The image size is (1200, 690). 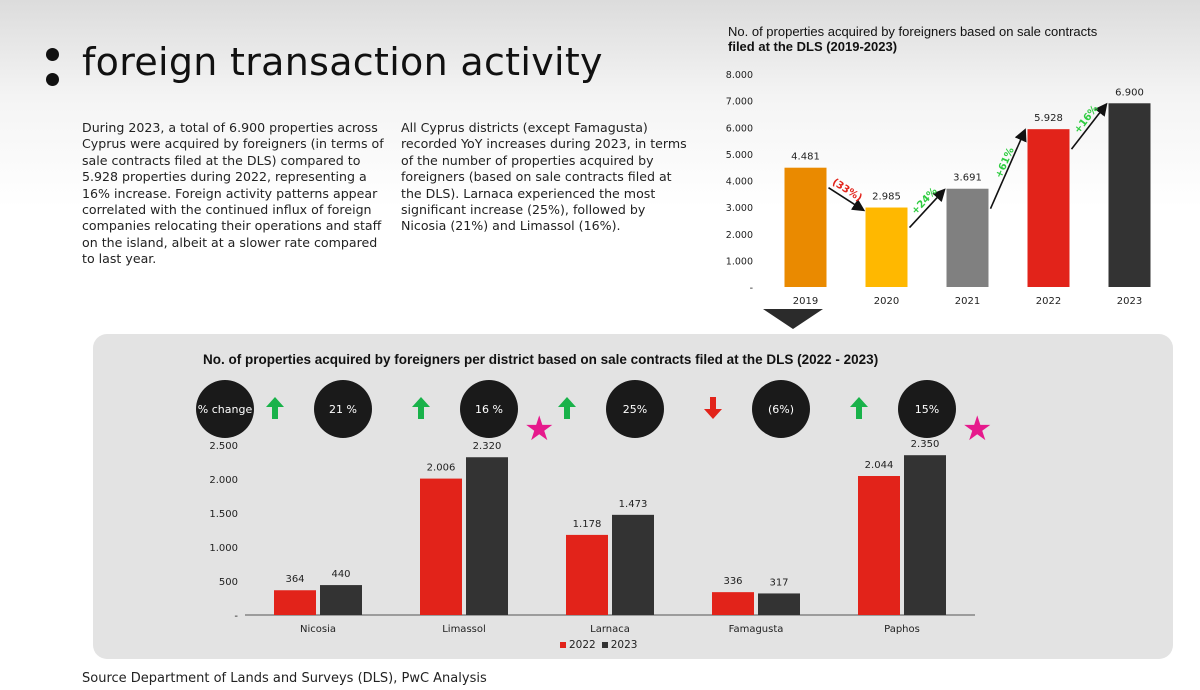 What do you see at coordinates (633, 564) in the screenshot?
I see `bar-Larnaca-2023` at bounding box center [633, 564].